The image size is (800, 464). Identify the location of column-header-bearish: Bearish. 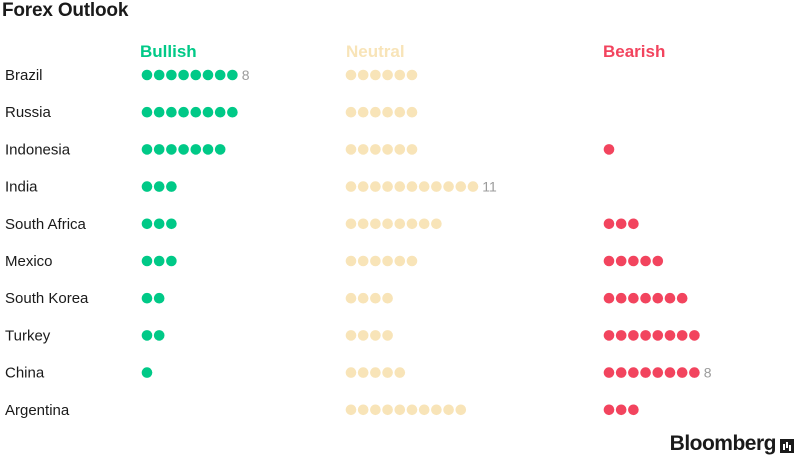
(634, 51).